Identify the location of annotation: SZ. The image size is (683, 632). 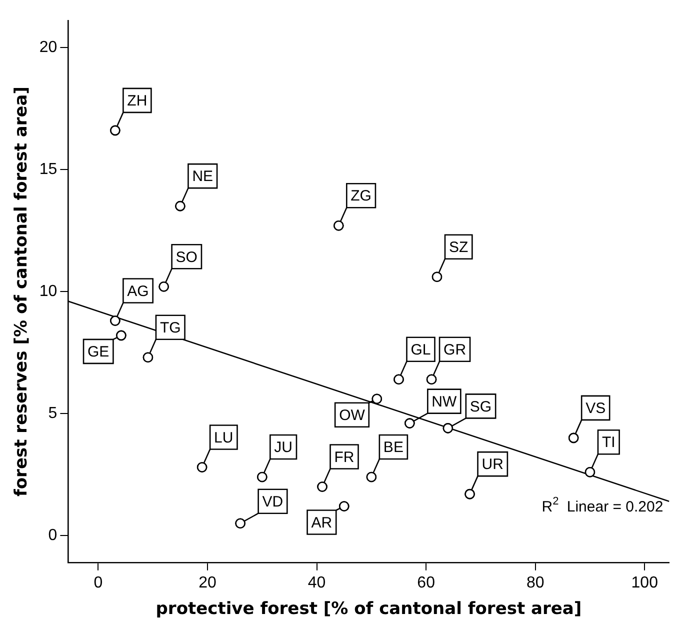
(458, 247).